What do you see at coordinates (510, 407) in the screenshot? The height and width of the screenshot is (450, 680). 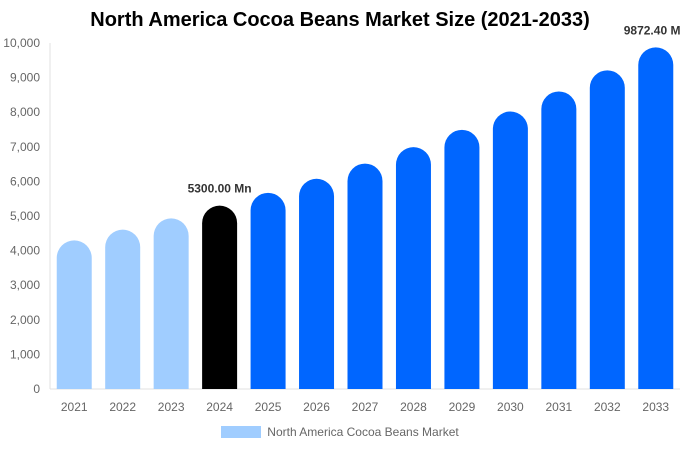 I see `x-tick-label: 2030` at bounding box center [510, 407].